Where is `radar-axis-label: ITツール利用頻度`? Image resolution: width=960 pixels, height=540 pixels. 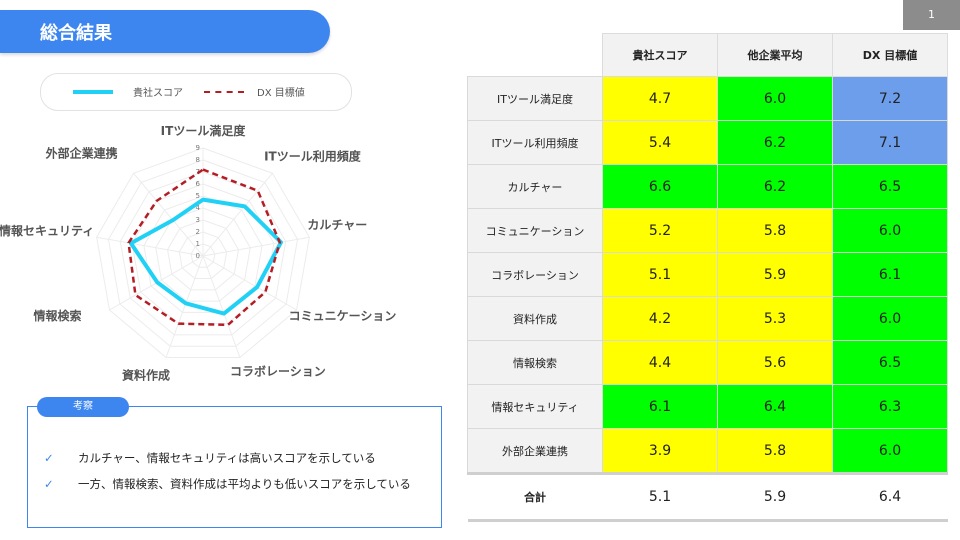 radar-axis-label: ITツール利用頻度 is located at coordinates (313, 155).